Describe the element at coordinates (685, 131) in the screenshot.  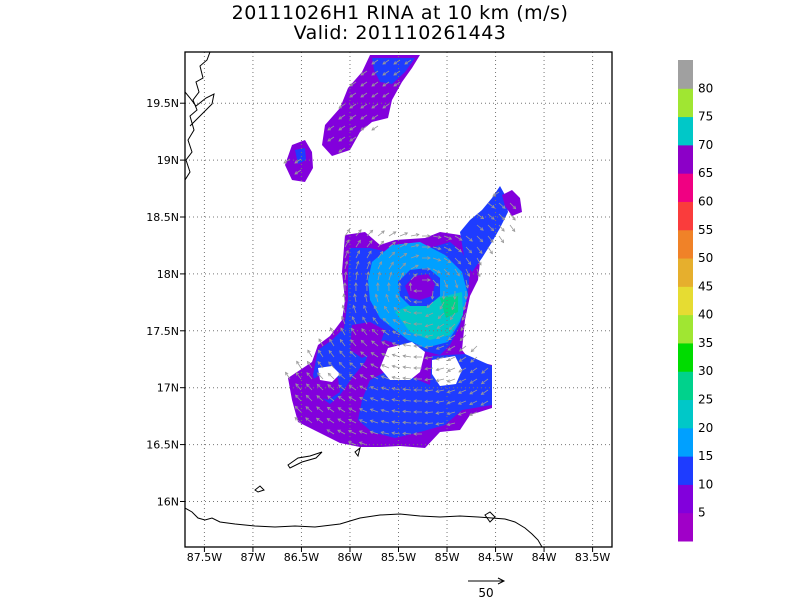
I see `colorbar-swatch` at that location.